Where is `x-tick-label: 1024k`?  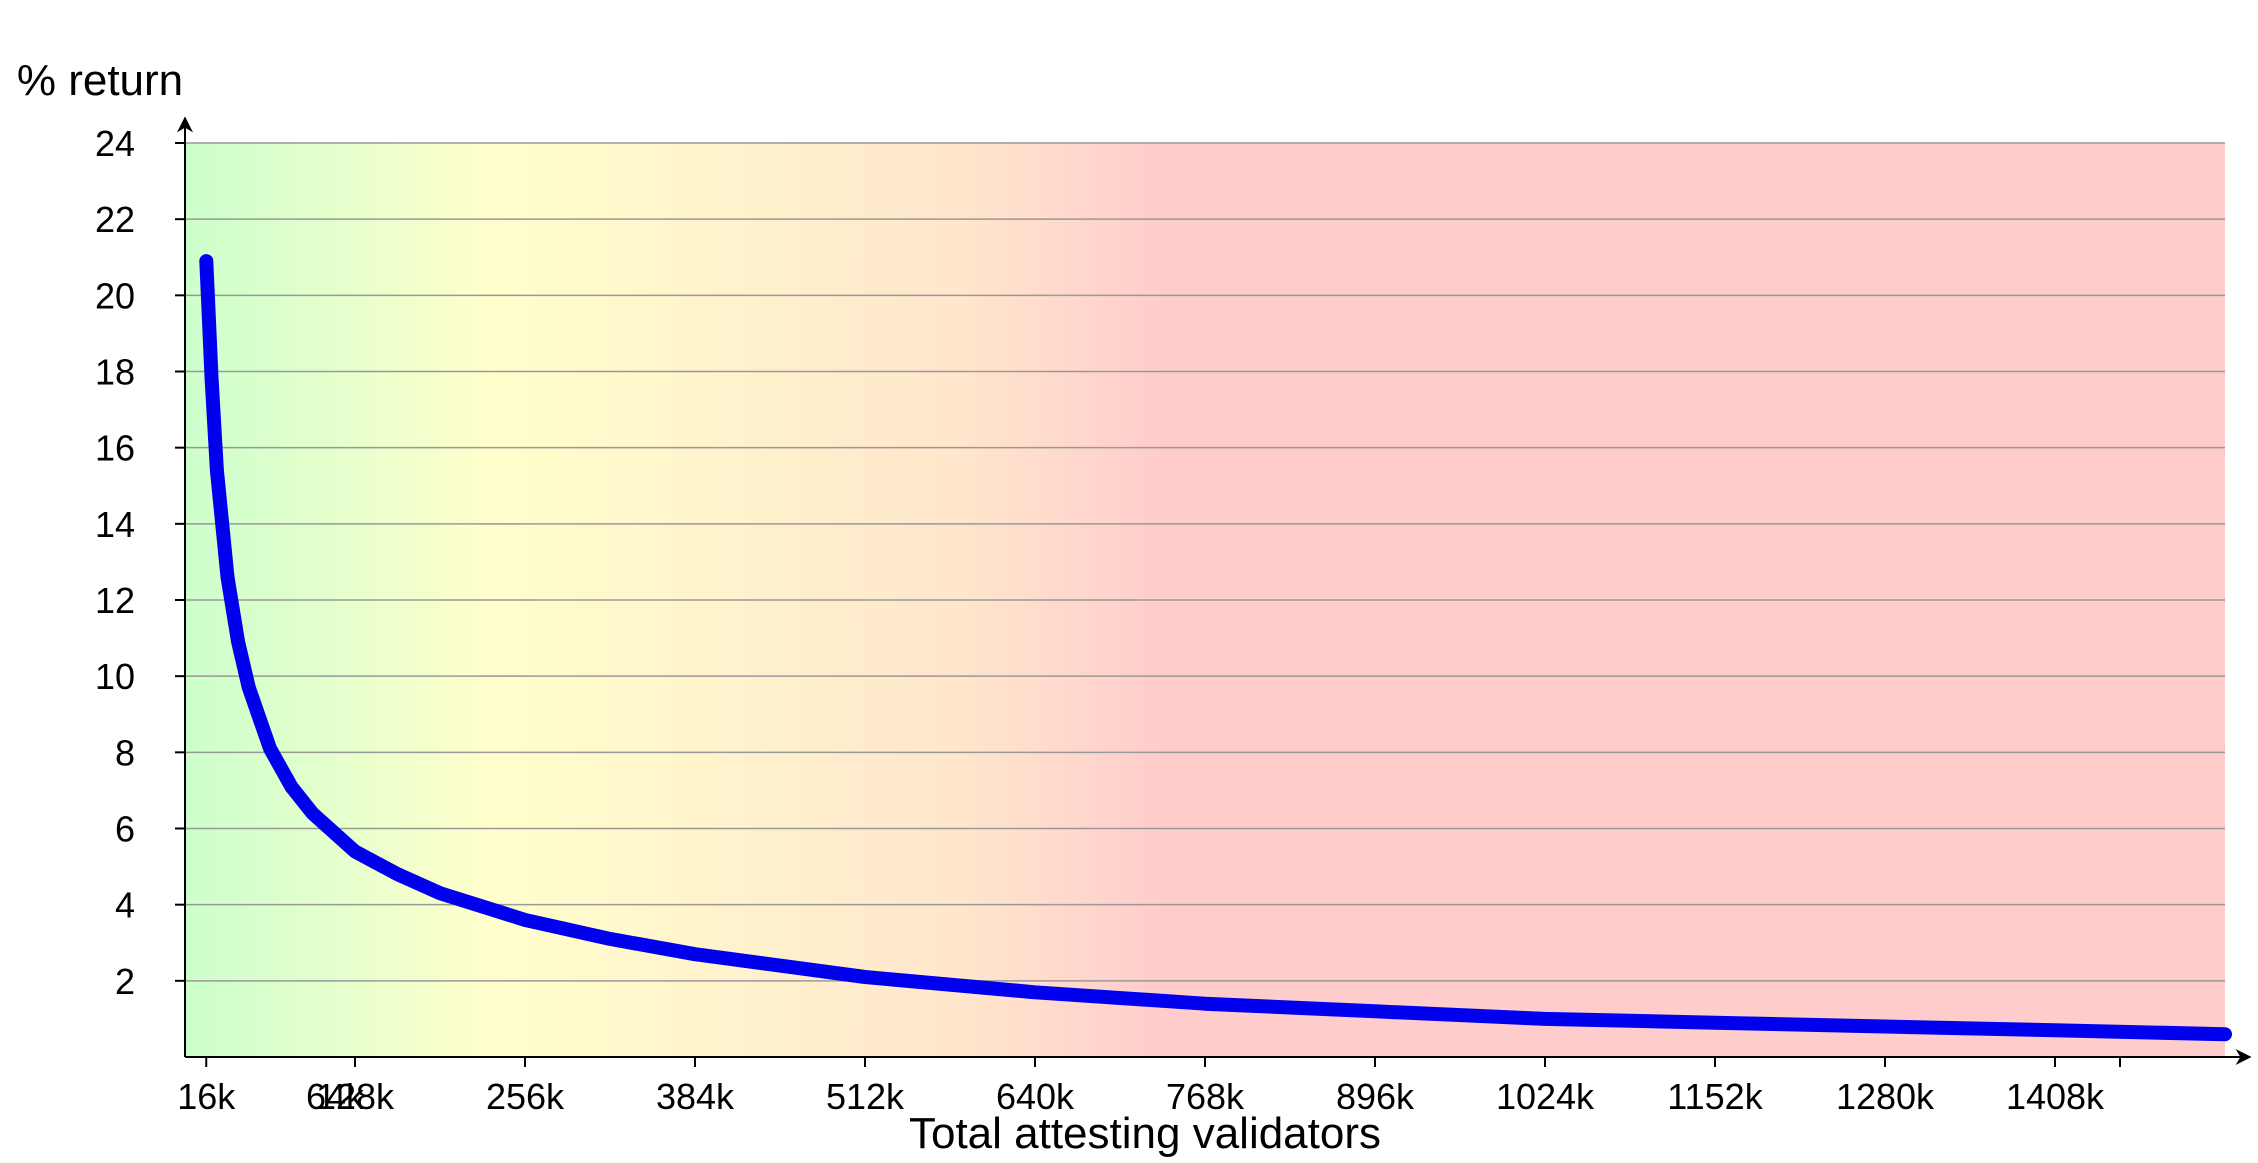 x-tick-label: 1024k is located at coordinates (1545, 1096).